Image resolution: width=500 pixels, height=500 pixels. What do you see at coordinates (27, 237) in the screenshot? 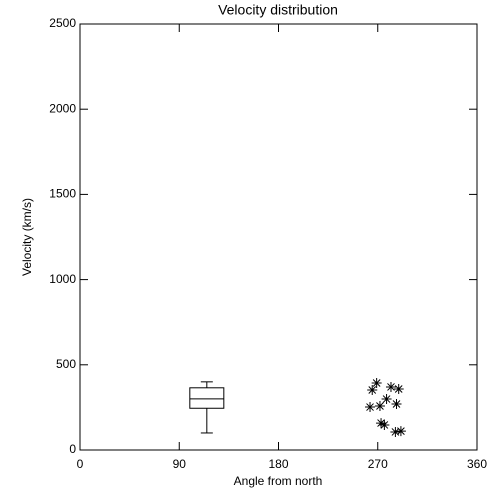
I see `y-axis-label: Velocity (km/s)` at bounding box center [27, 237].